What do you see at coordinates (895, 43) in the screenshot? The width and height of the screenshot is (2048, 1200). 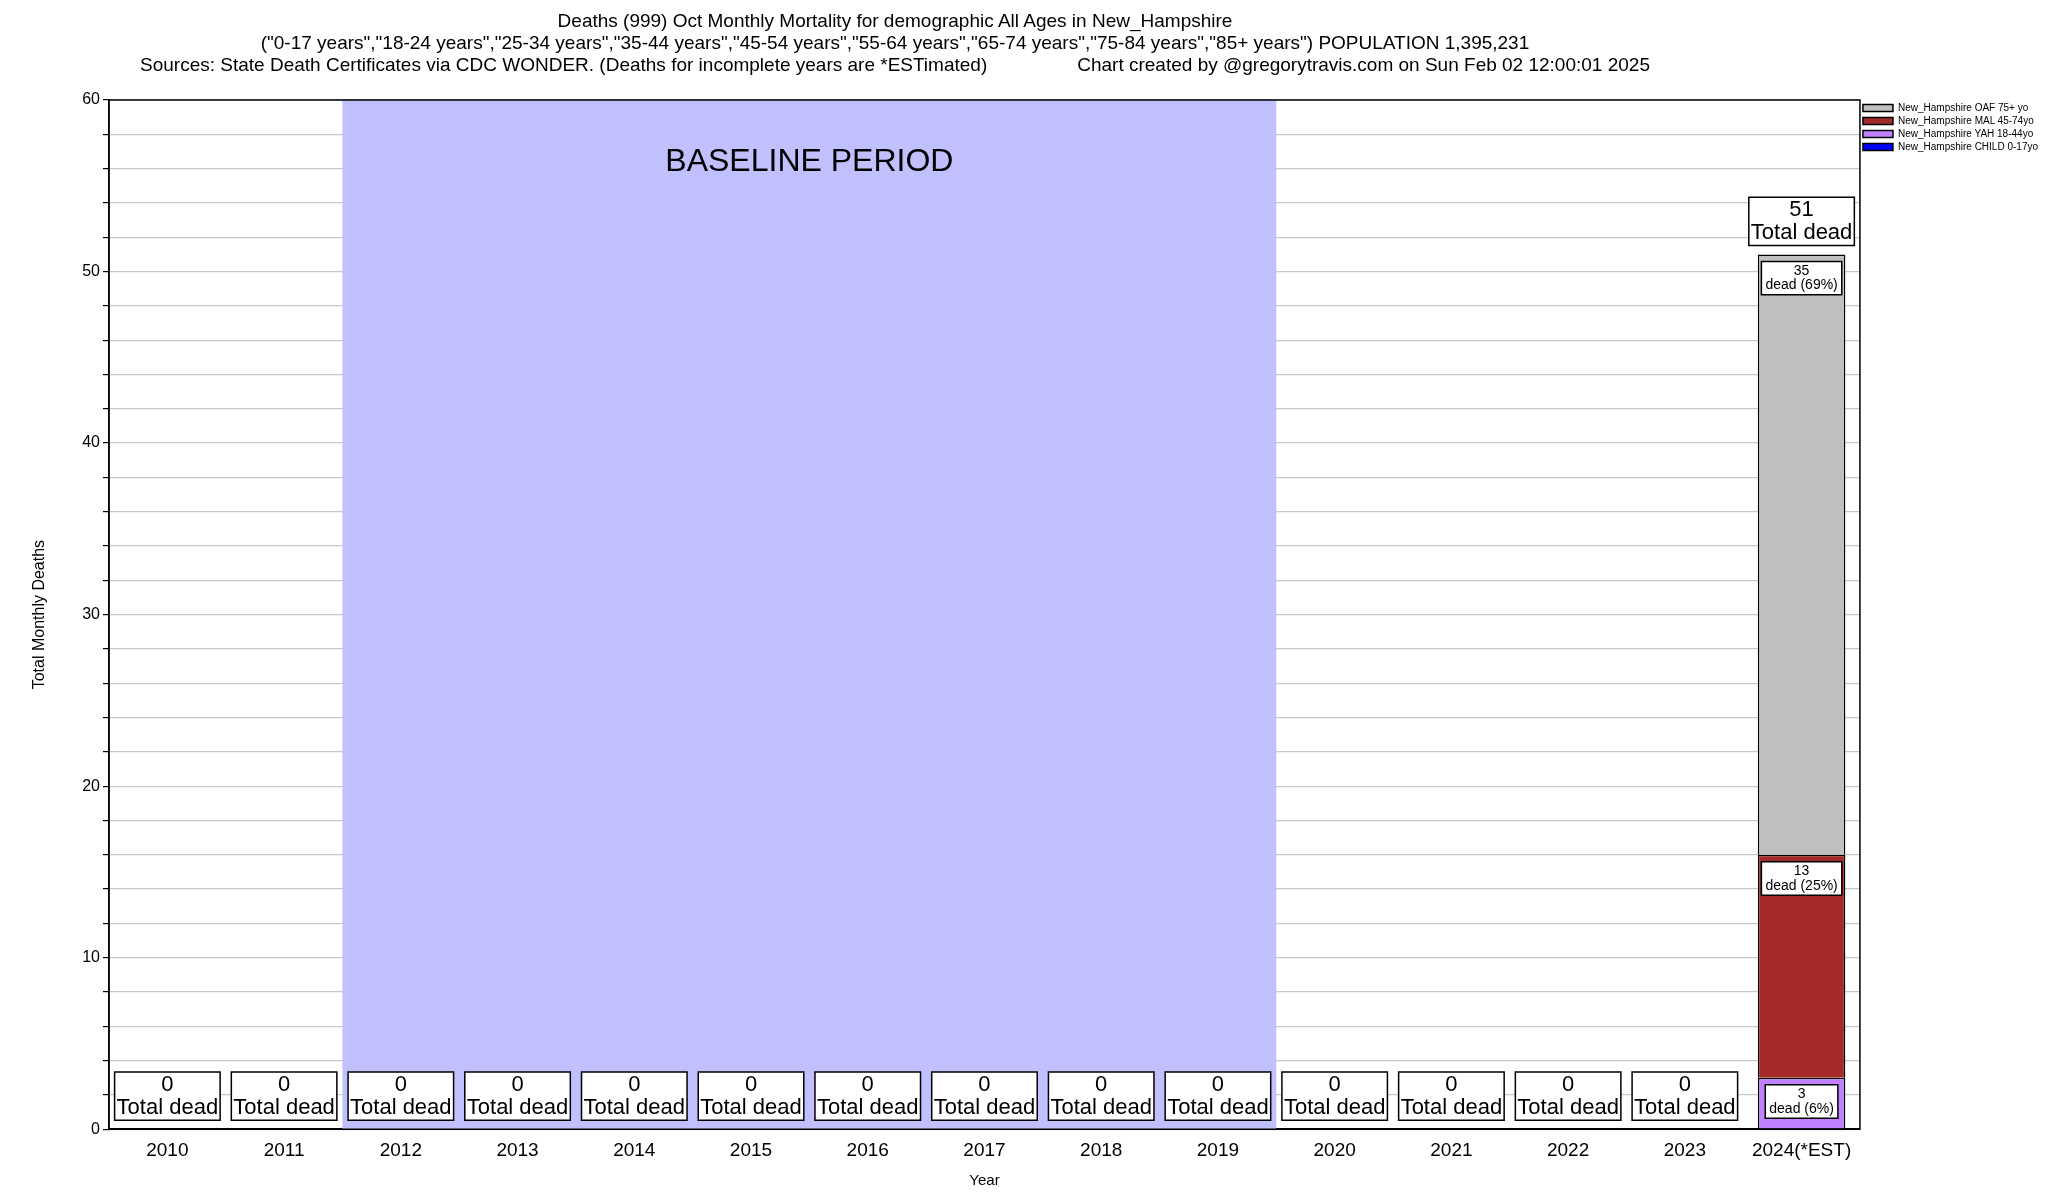 I see `chart-subtitle: ("0-17 years","18-24 years","25-34 years","35-44 years","45-54 years","55-64 years","65-74 years","75-84 years","85+ years") POPULATION 1,395,231` at bounding box center [895, 43].